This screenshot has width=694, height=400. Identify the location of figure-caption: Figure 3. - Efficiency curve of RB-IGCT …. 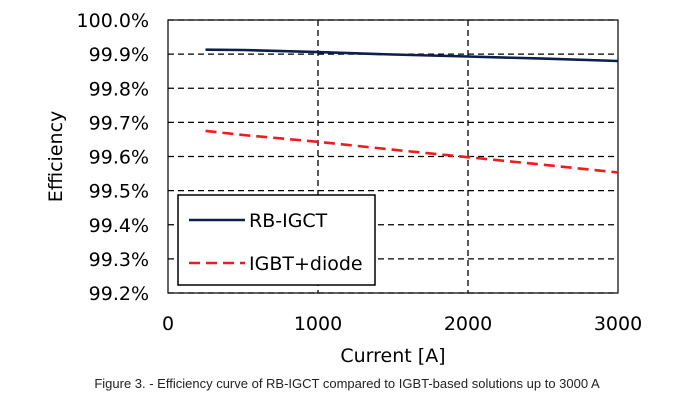
(347, 383).